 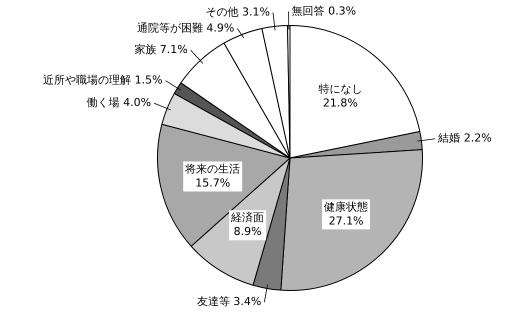 What do you see at coordinates (212, 183) in the screenshot?
I see `data-label: 15.7%` at bounding box center [212, 183].